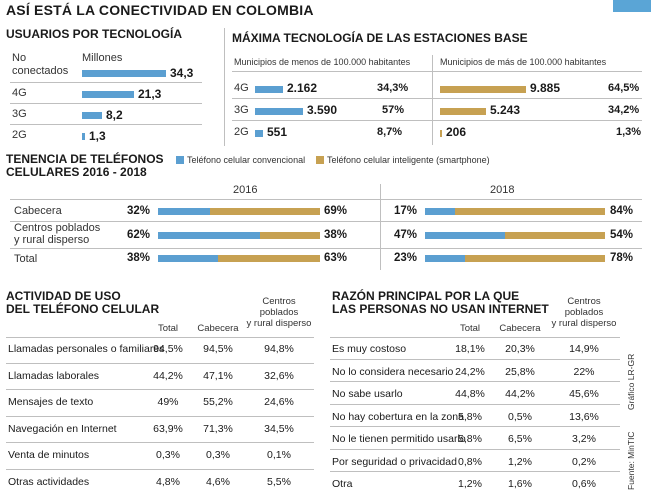 The width and height of the screenshot is (651, 498). I want to click on razon-heading: LAS PERSONAS NO USAN INTERNET, so click(440, 309).